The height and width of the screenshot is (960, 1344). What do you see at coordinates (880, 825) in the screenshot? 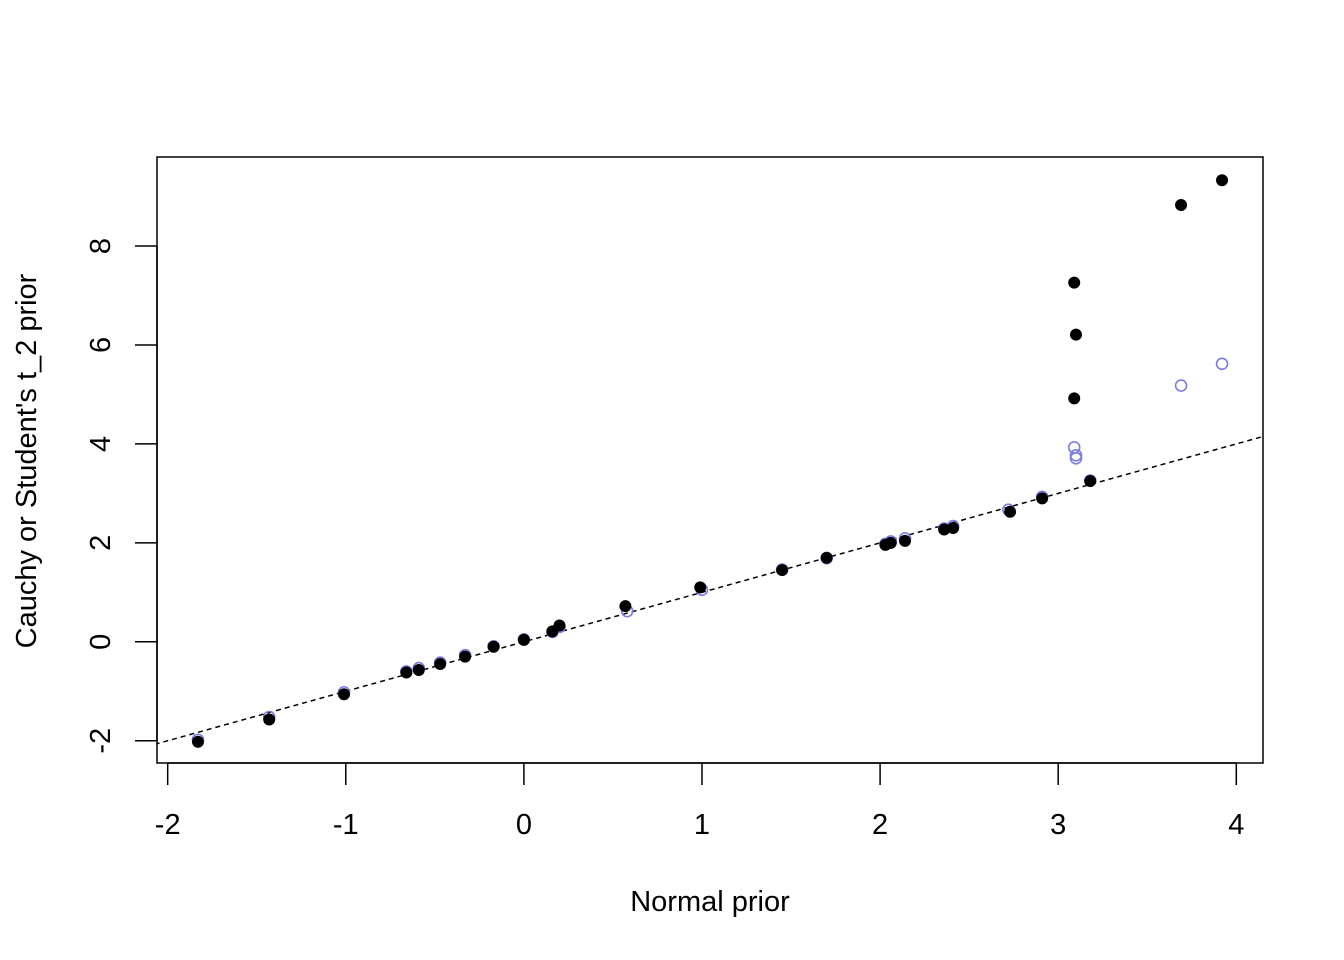
I see `x-tick-label: 2` at bounding box center [880, 825].